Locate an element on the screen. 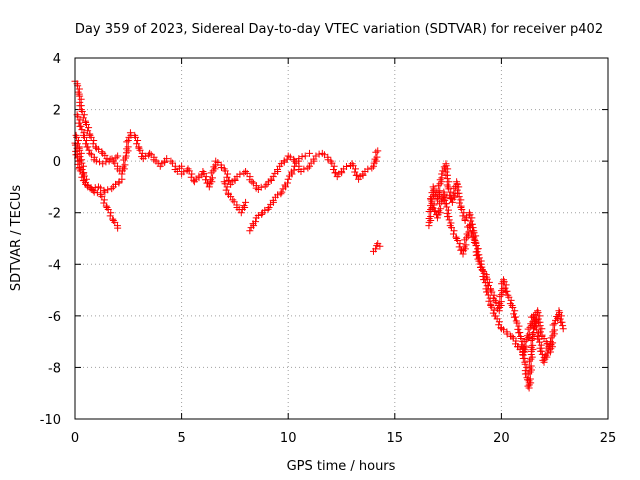 This screenshot has height=480, width=640. y-tick-label: 0 is located at coordinates (57, 162).